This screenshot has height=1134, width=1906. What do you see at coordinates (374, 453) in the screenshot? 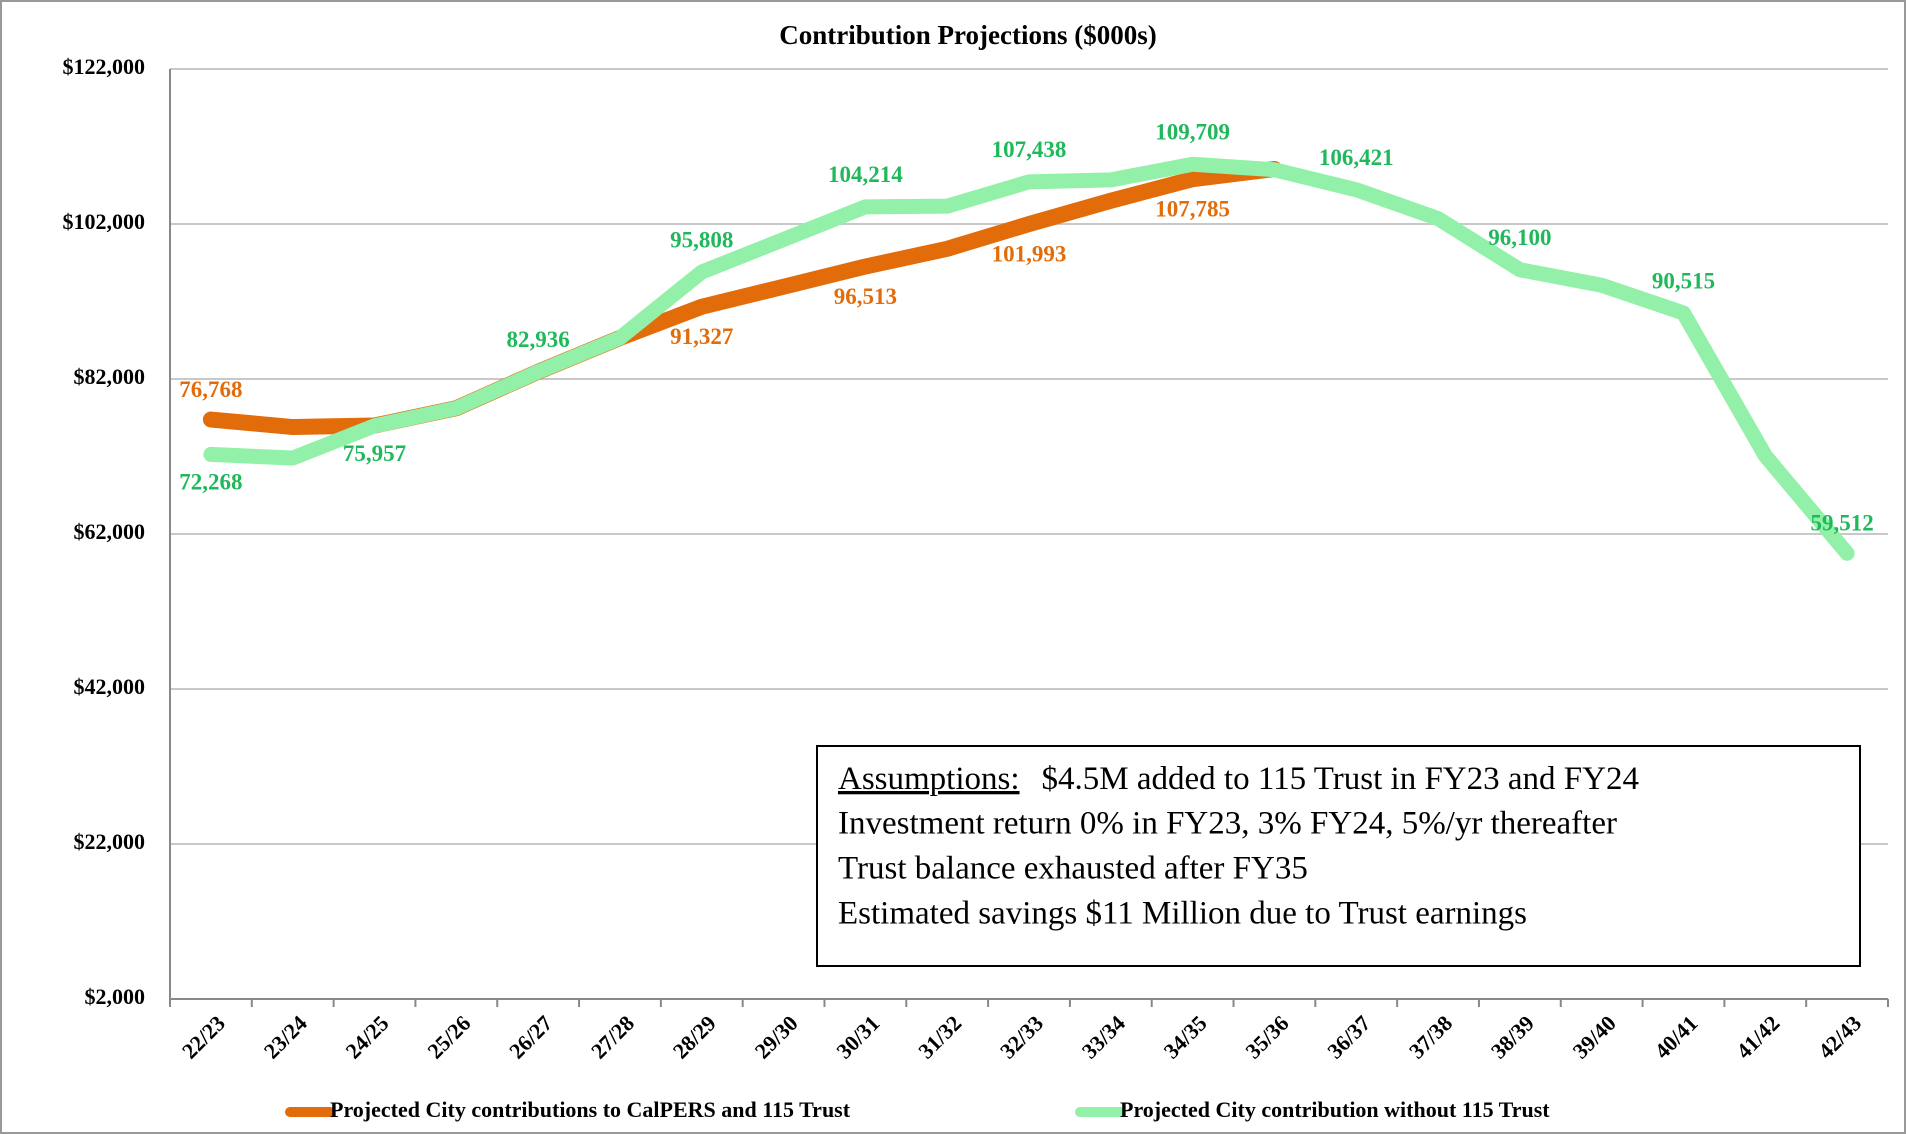
I see `value-label: 75,957` at bounding box center [374, 453].